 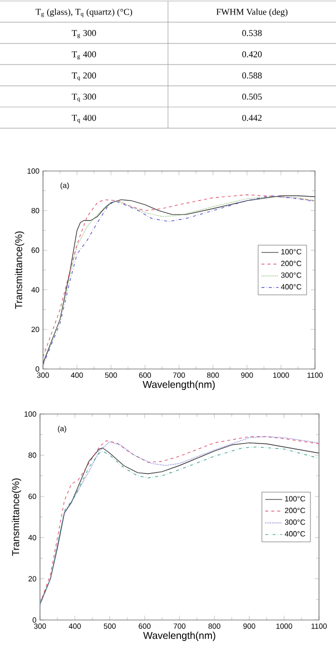 What do you see at coordinates (252, 54) in the screenshot?
I see `text: 0.420` at bounding box center [252, 54].